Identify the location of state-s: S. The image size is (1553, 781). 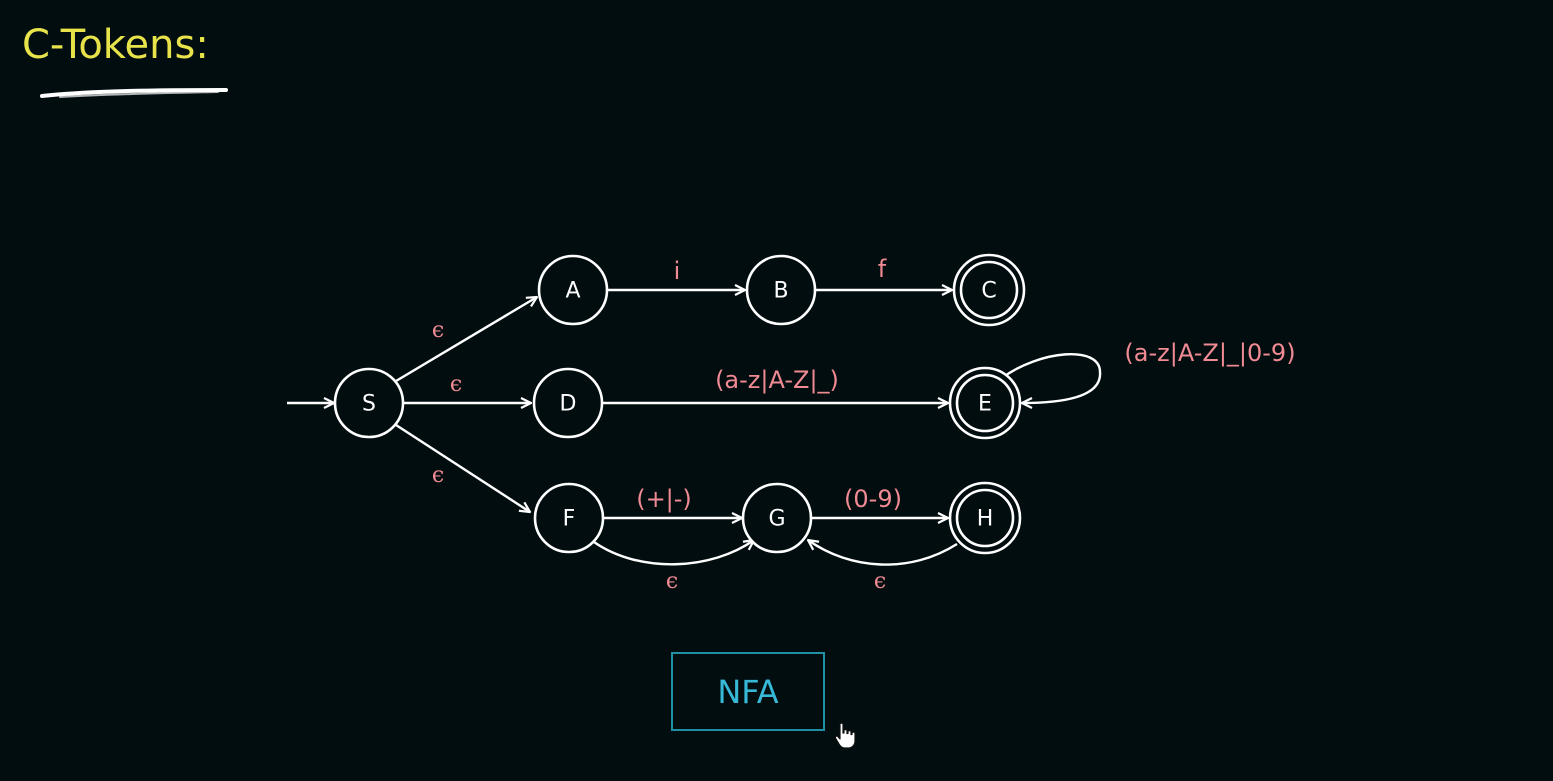
(369, 403).